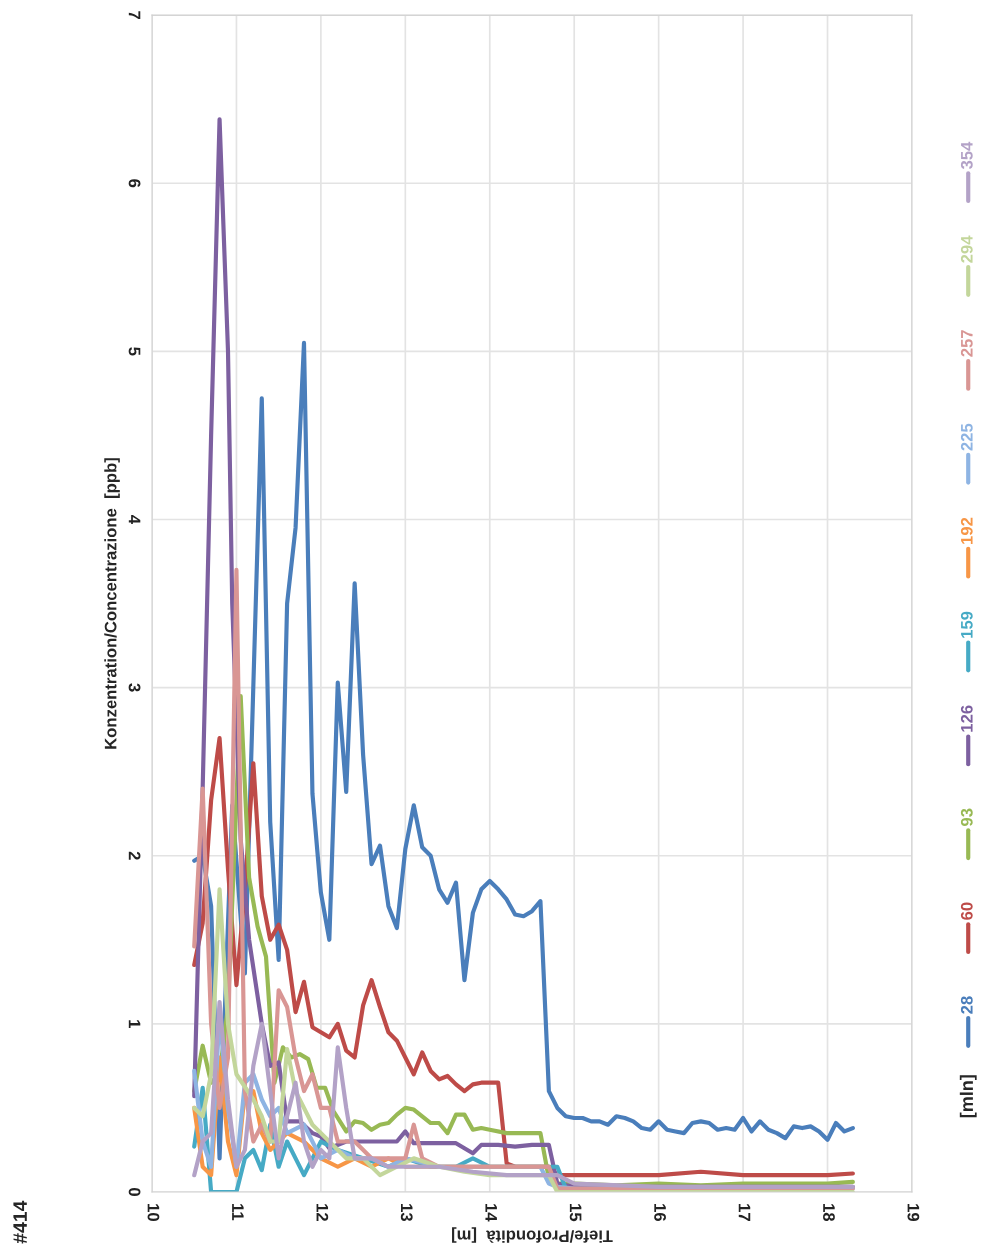  I want to click on text: 28, so click(966, 1005).